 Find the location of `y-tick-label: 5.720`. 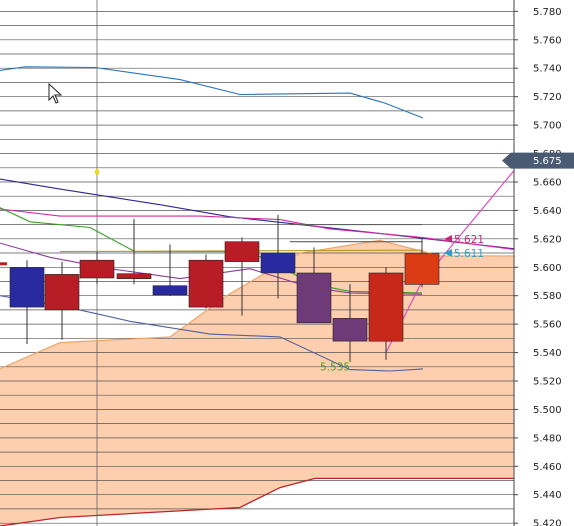

y-tick-label: 5.720 is located at coordinates (547, 97).